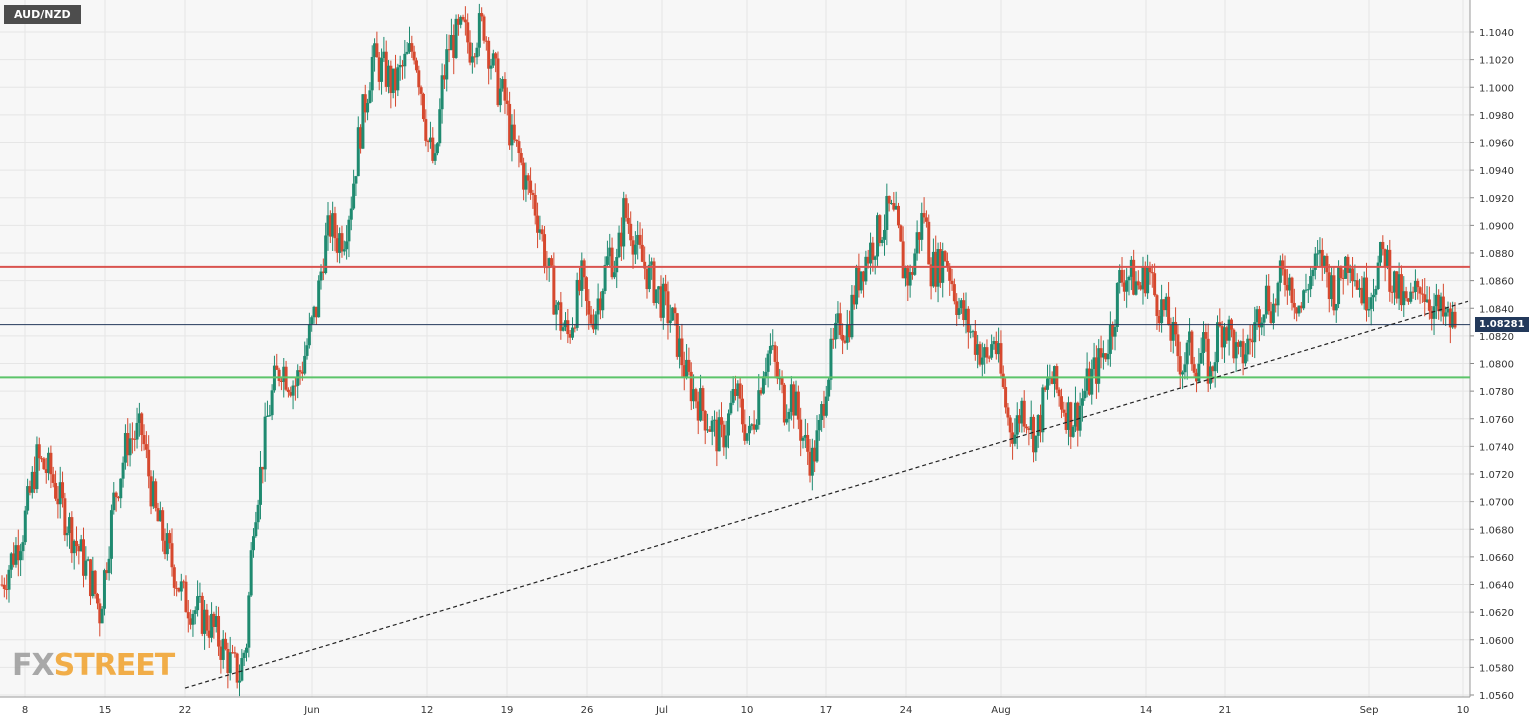 The image size is (1536, 721). What do you see at coordinates (42, 14) in the screenshot?
I see `ticker-badge: AUD/NZD` at bounding box center [42, 14].